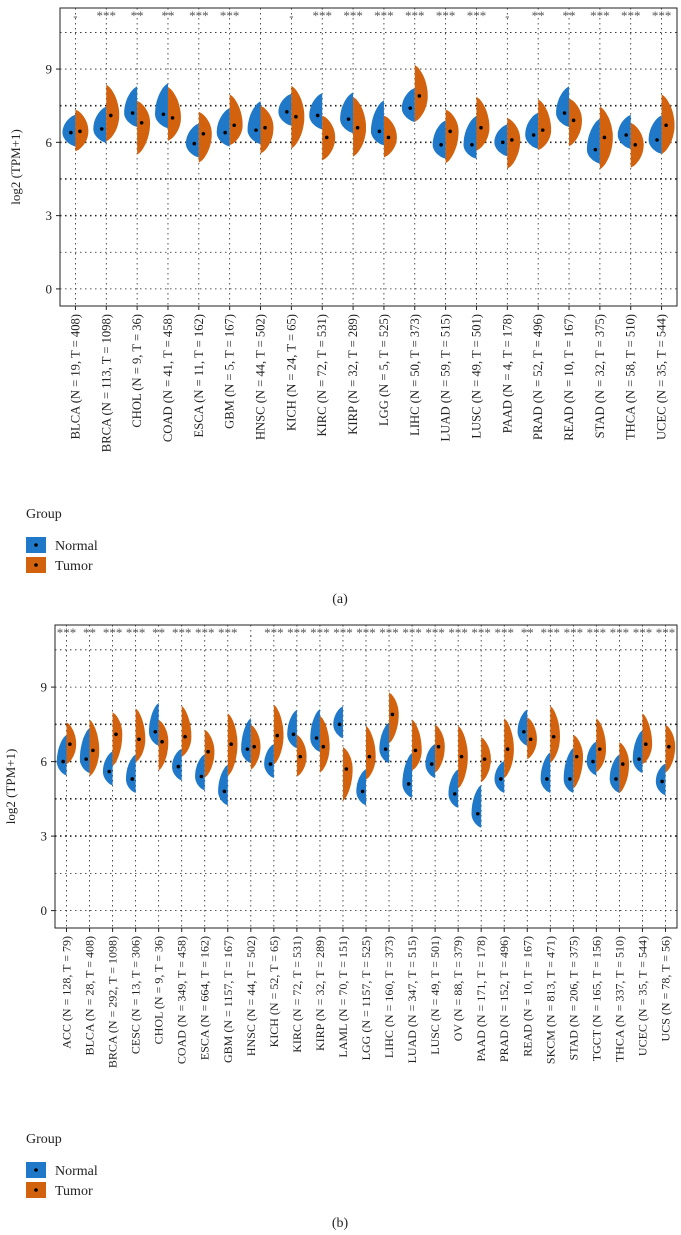  I want to click on x-tick-label: READ (N = 10, T = 167), so click(569, 377).